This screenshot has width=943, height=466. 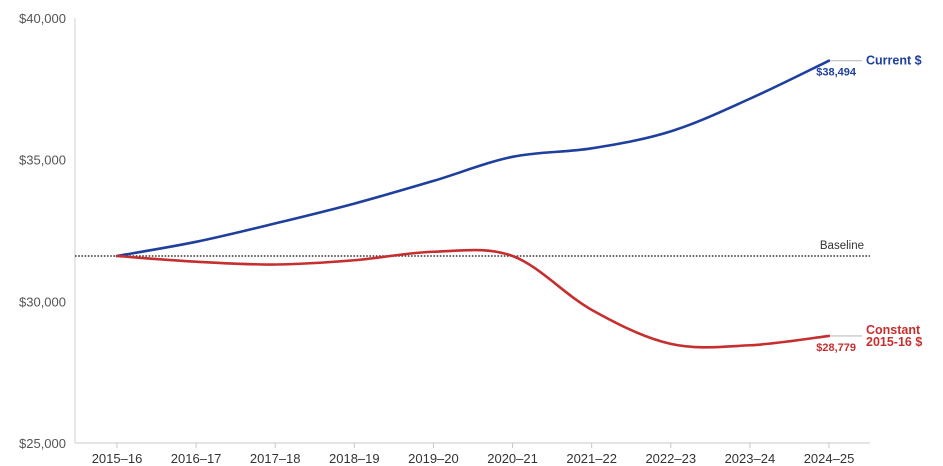 What do you see at coordinates (275, 458) in the screenshot?
I see `x-tick-label: 2017–18` at bounding box center [275, 458].